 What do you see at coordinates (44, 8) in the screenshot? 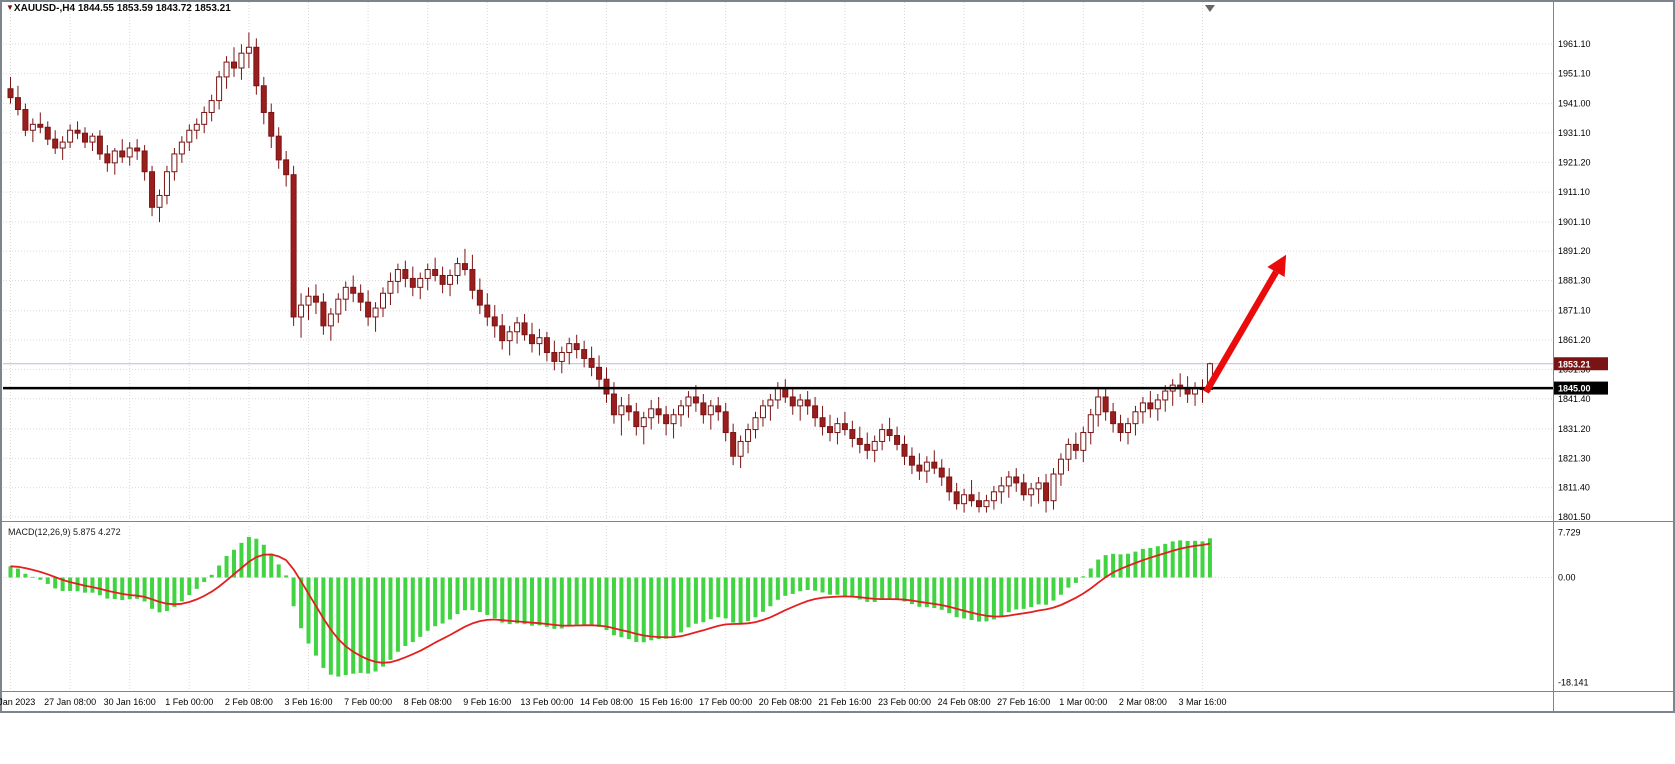
I see `symbol-timeframe: XAUUSD-,H4` at bounding box center [44, 8].